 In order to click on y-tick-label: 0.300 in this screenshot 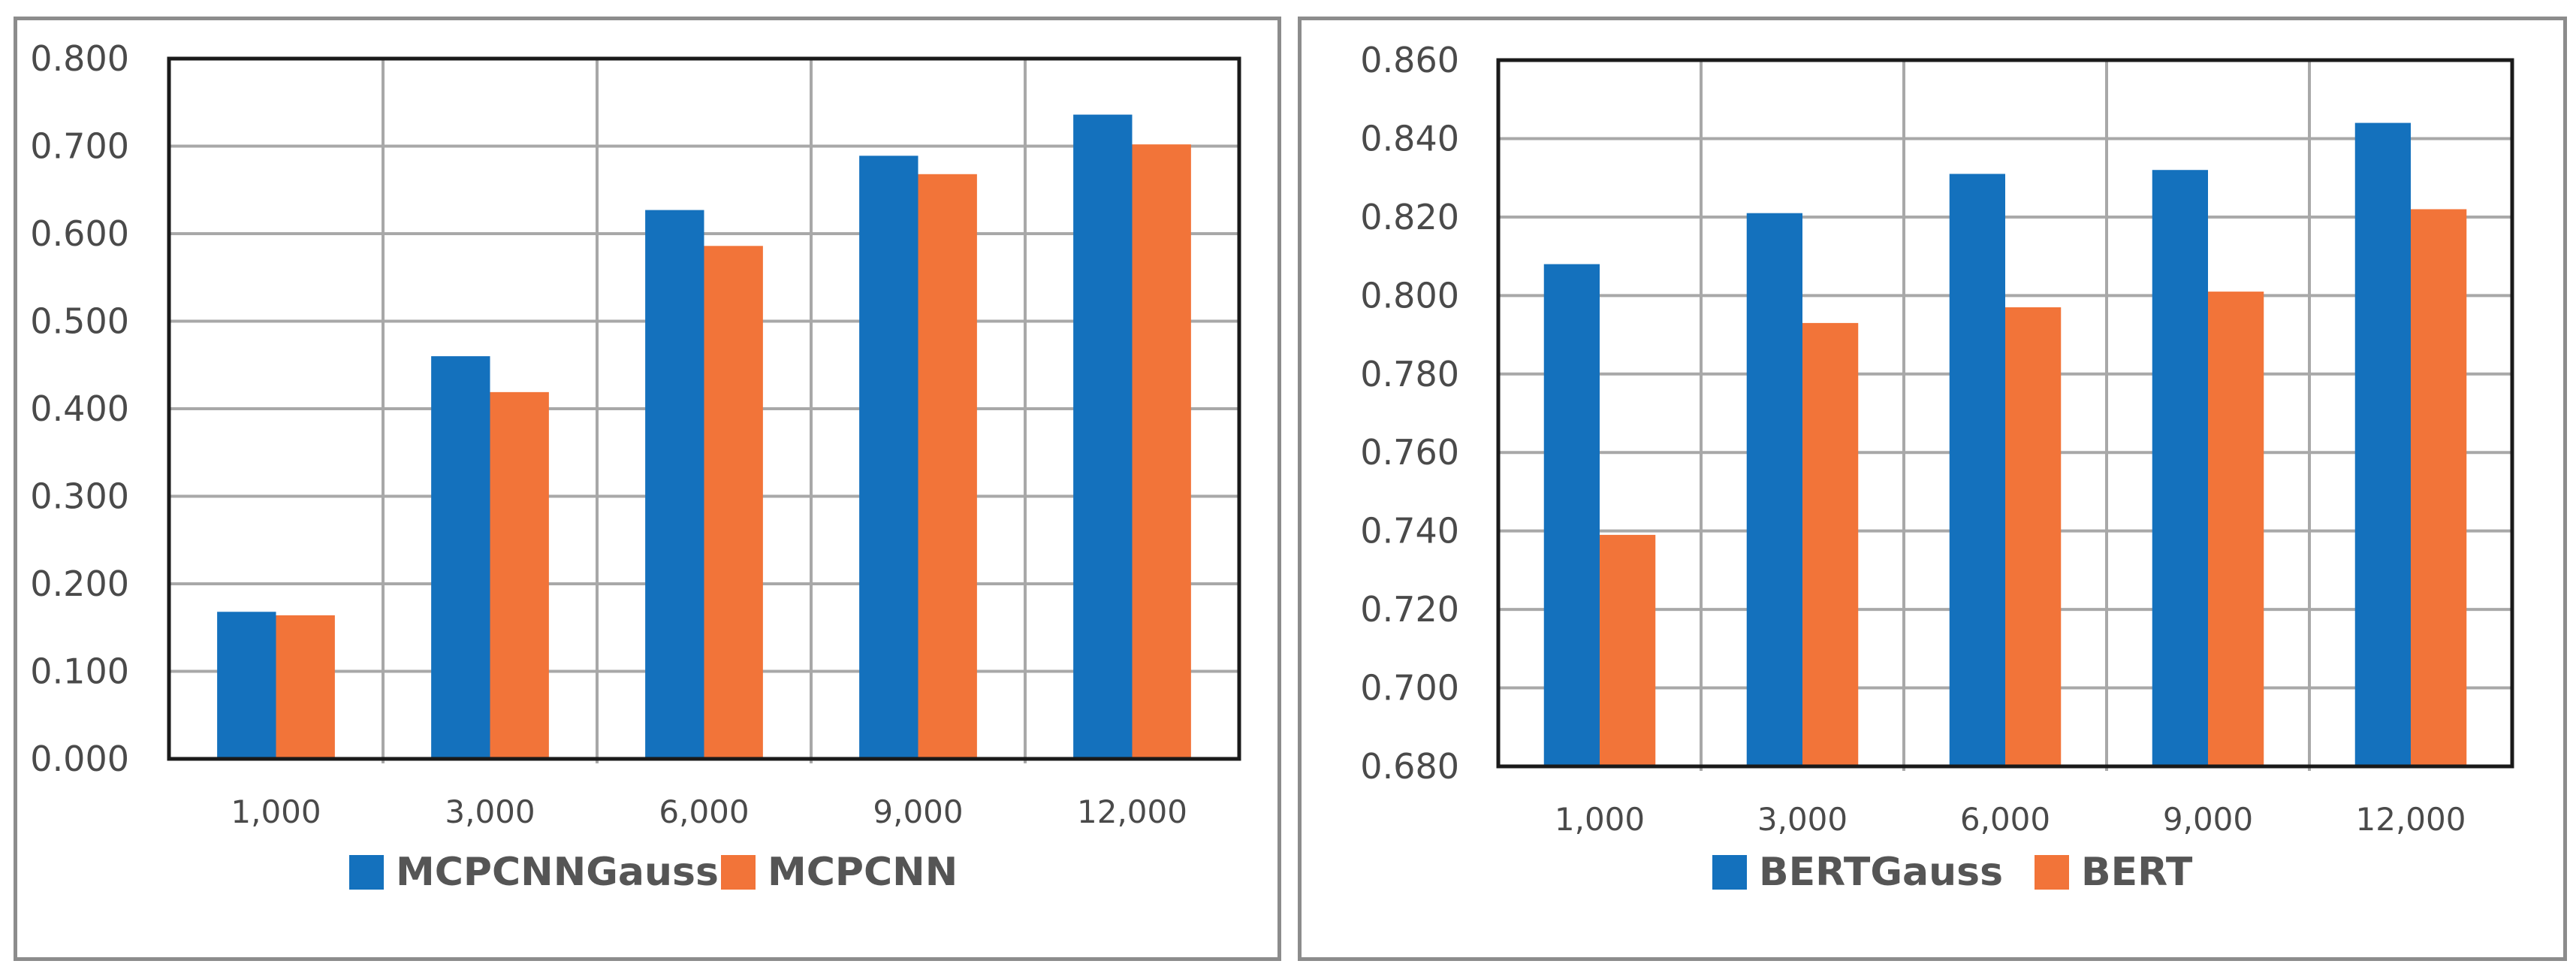, I will do `click(79, 497)`.